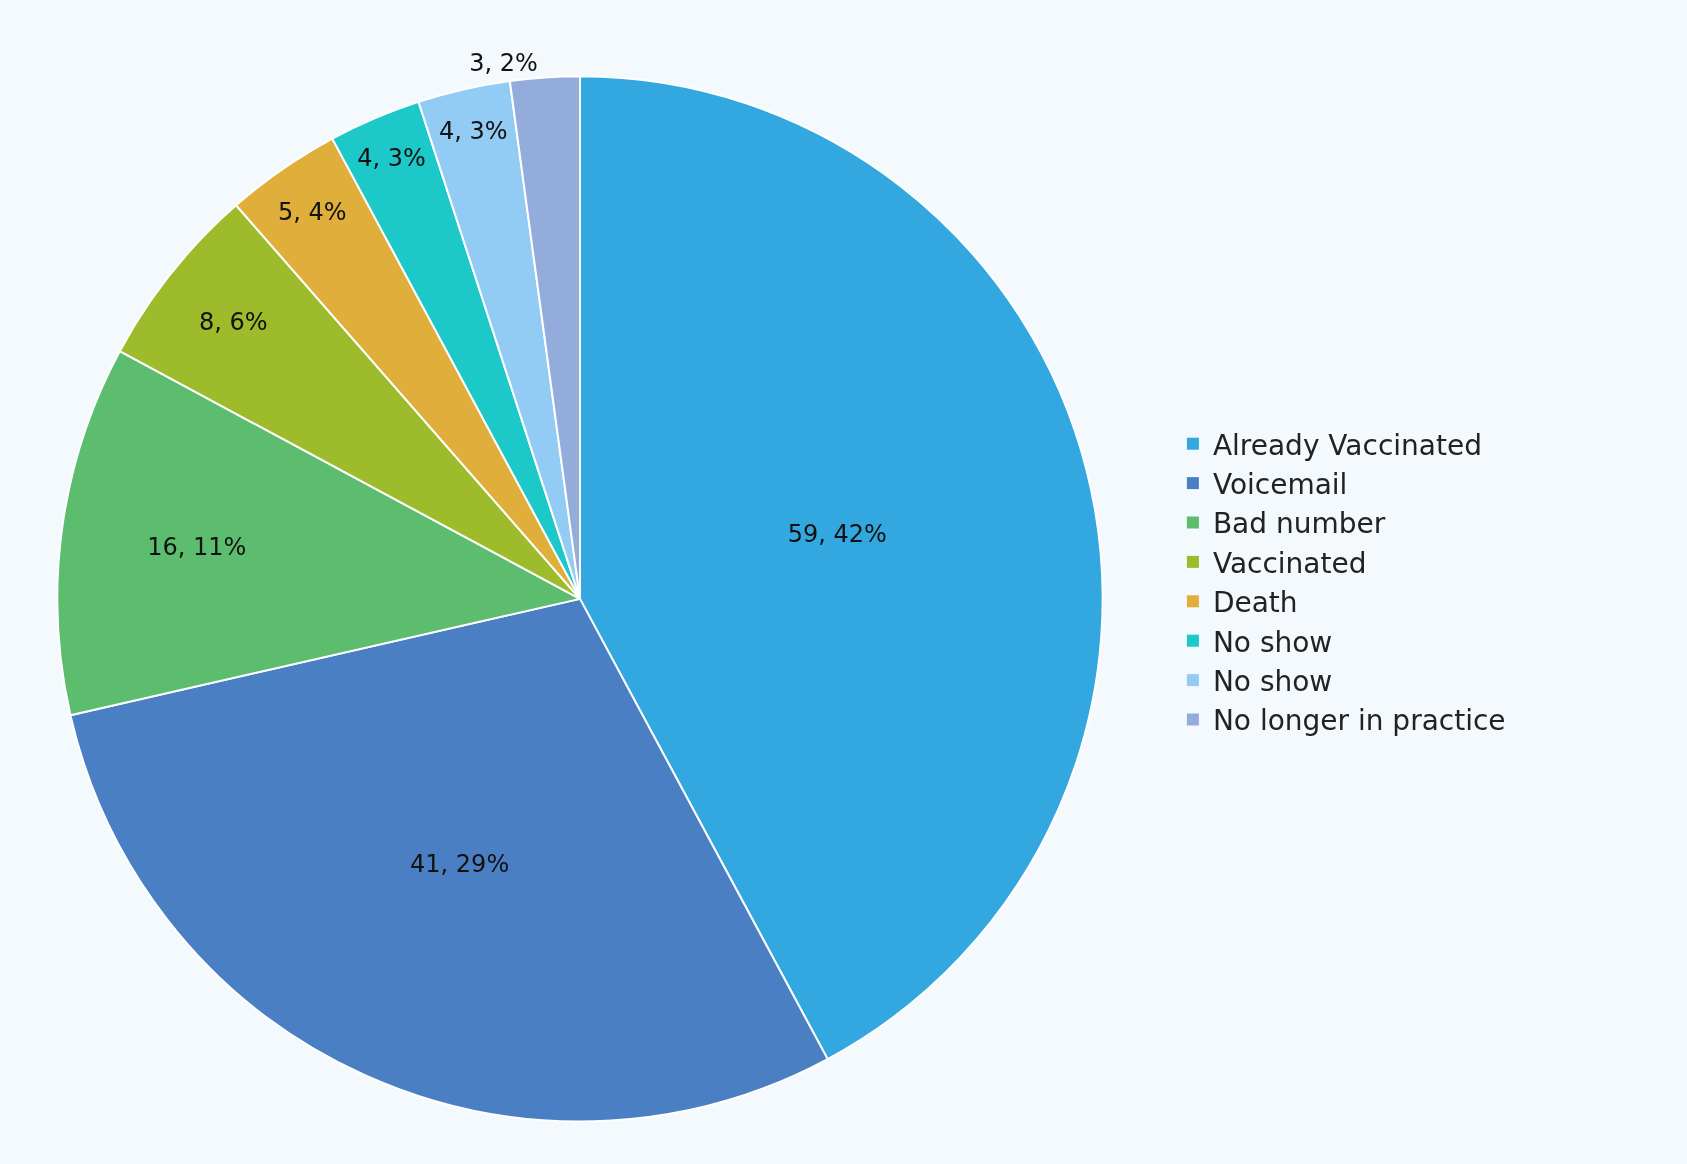 The height and width of the screenshot is (1164, 1687). I want to click on legend-label: Already Vaccinated, so click(1347, 445).